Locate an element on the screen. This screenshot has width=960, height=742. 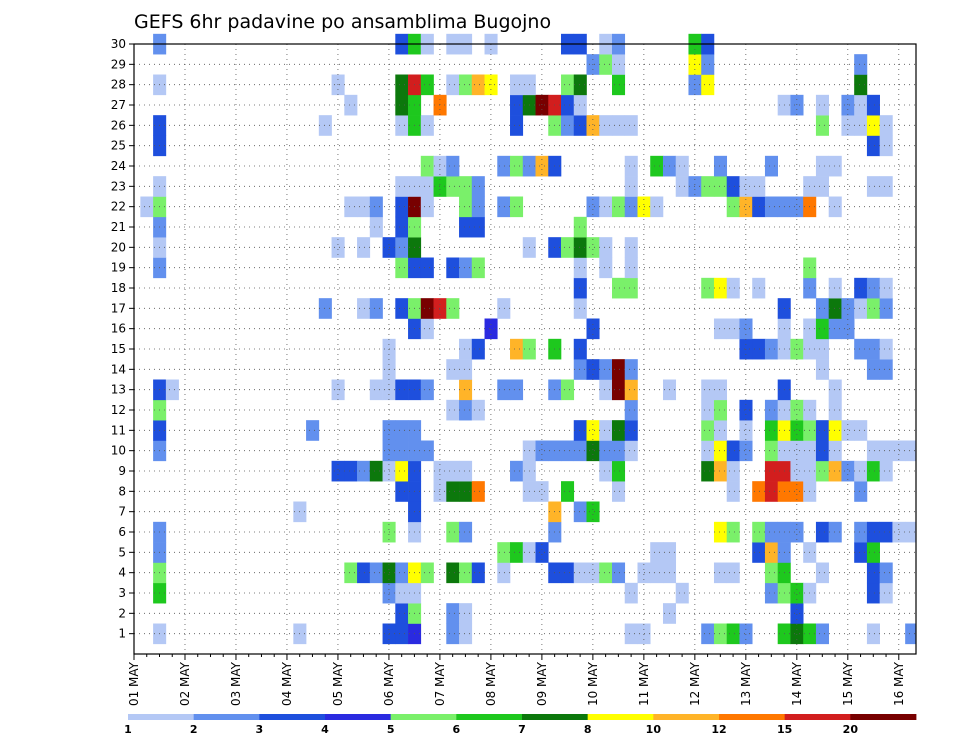
x-tick-label: 09 MAY is located at coordinates (542, 683).